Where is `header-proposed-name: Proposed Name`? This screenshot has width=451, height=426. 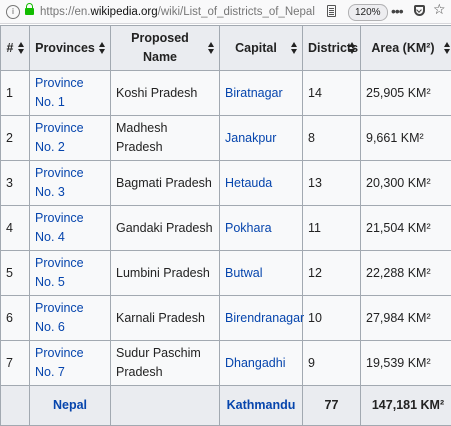 header-proposed-name: Proposed Name is located at coordinates (165, 48).